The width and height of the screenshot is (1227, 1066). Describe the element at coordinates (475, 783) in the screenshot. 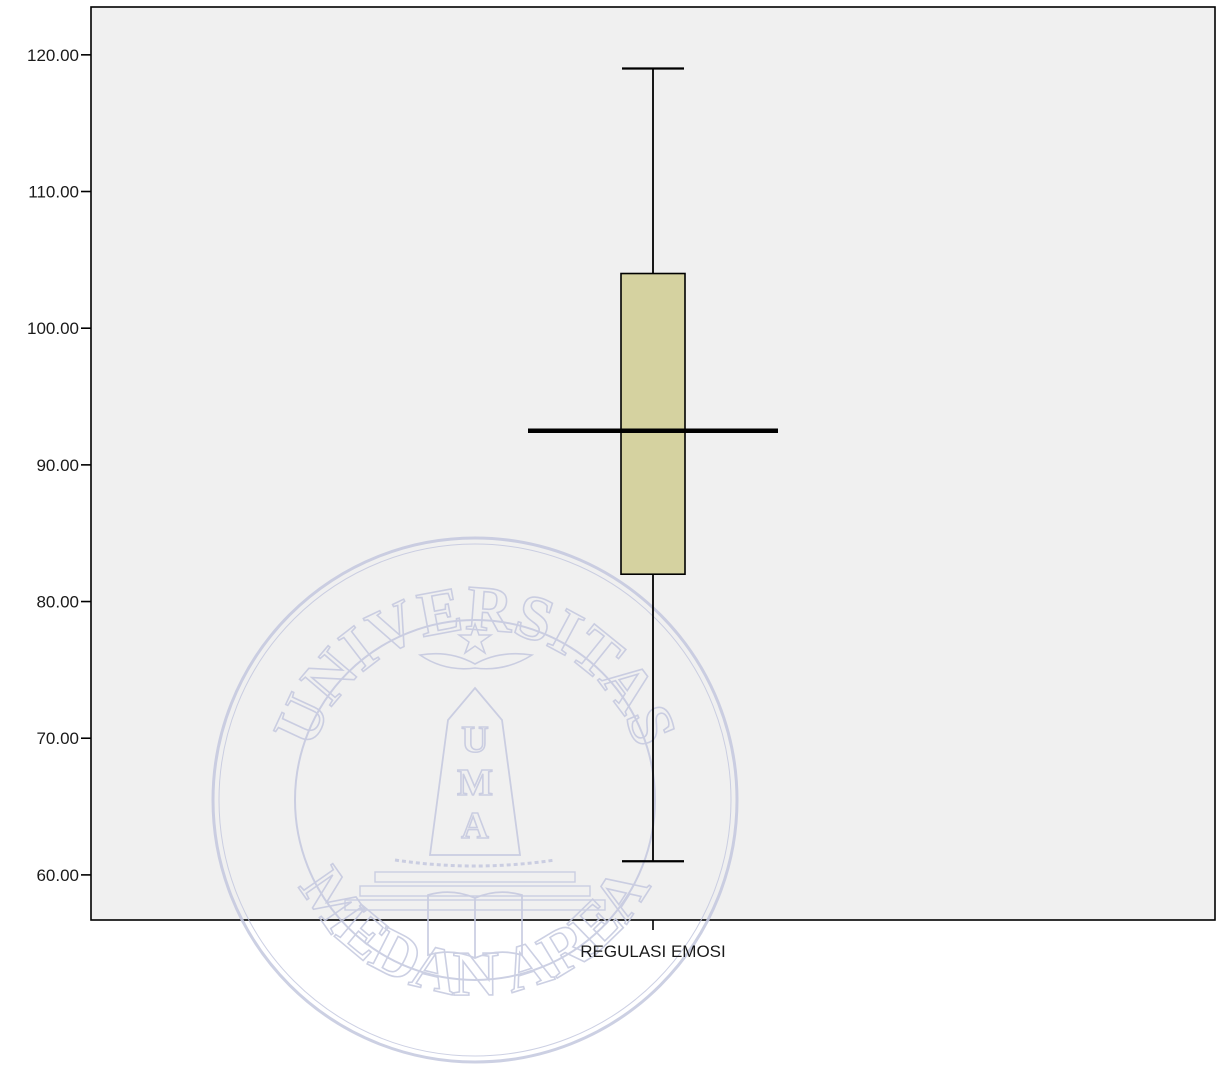

I see `monogram-letter-m: M` at that location.